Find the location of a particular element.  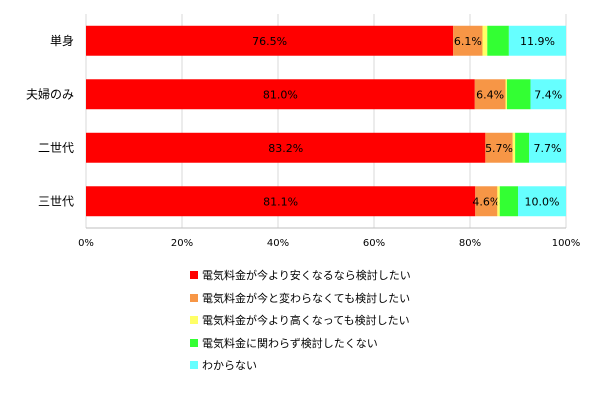

x-tick-label: 60% is located at coordinates (374, 243).